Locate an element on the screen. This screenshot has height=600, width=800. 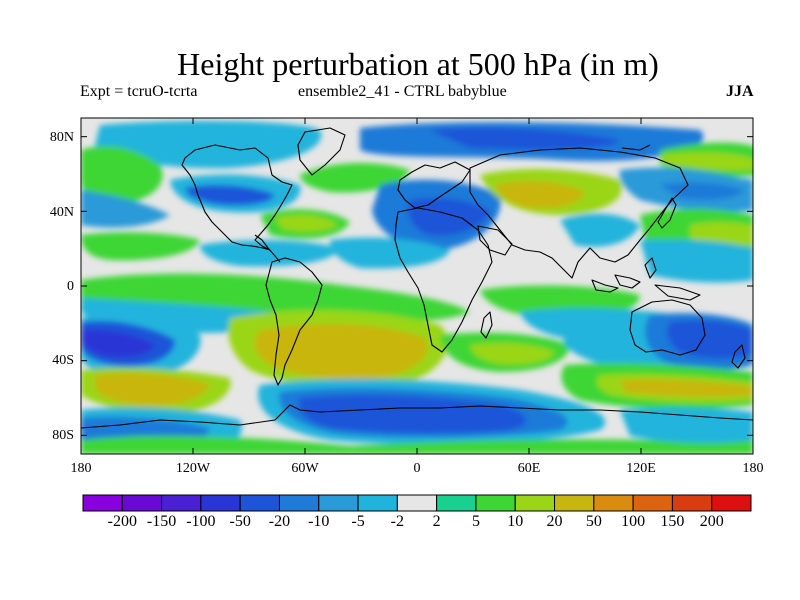
lat-label-0: 0 is located at coordinates (70, 286).